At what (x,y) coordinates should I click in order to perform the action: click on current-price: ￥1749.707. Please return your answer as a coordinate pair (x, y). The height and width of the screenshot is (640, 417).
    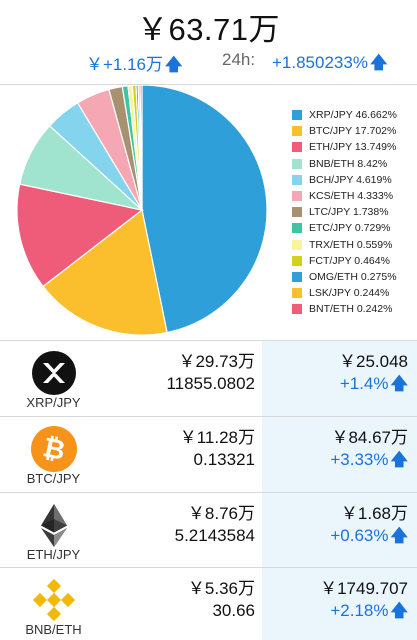
    Looking at the image, I should click on (364, 588).